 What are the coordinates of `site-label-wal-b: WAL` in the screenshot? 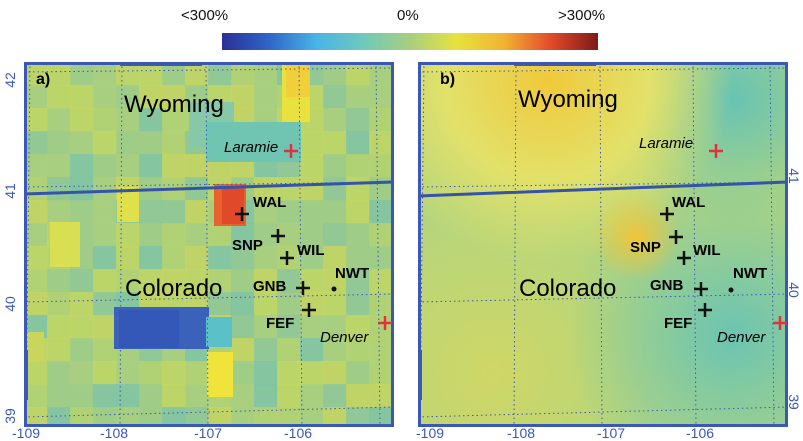 It's located at (688, 202).